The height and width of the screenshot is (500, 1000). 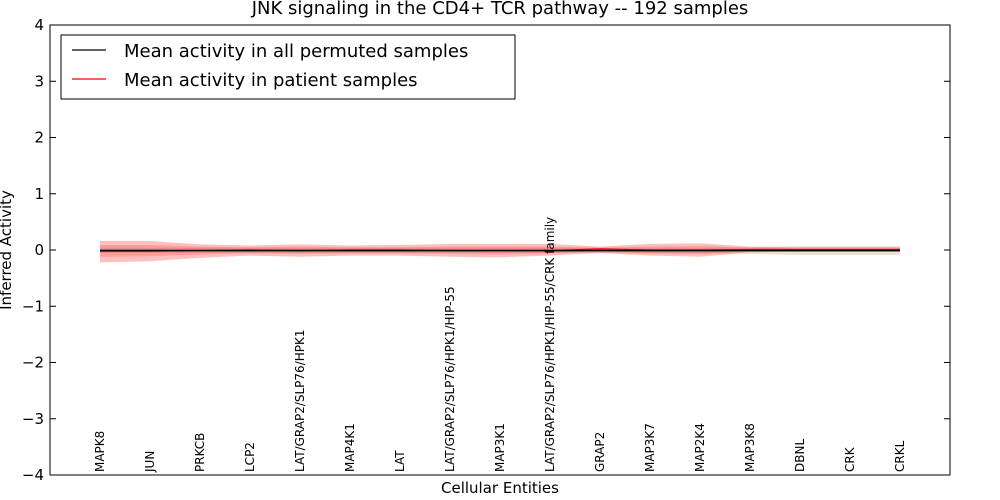 What do you see at coordinates (350, 447) in the screenshot?
I see `category-label: MAP4K1` at bounding box center [350, 447].